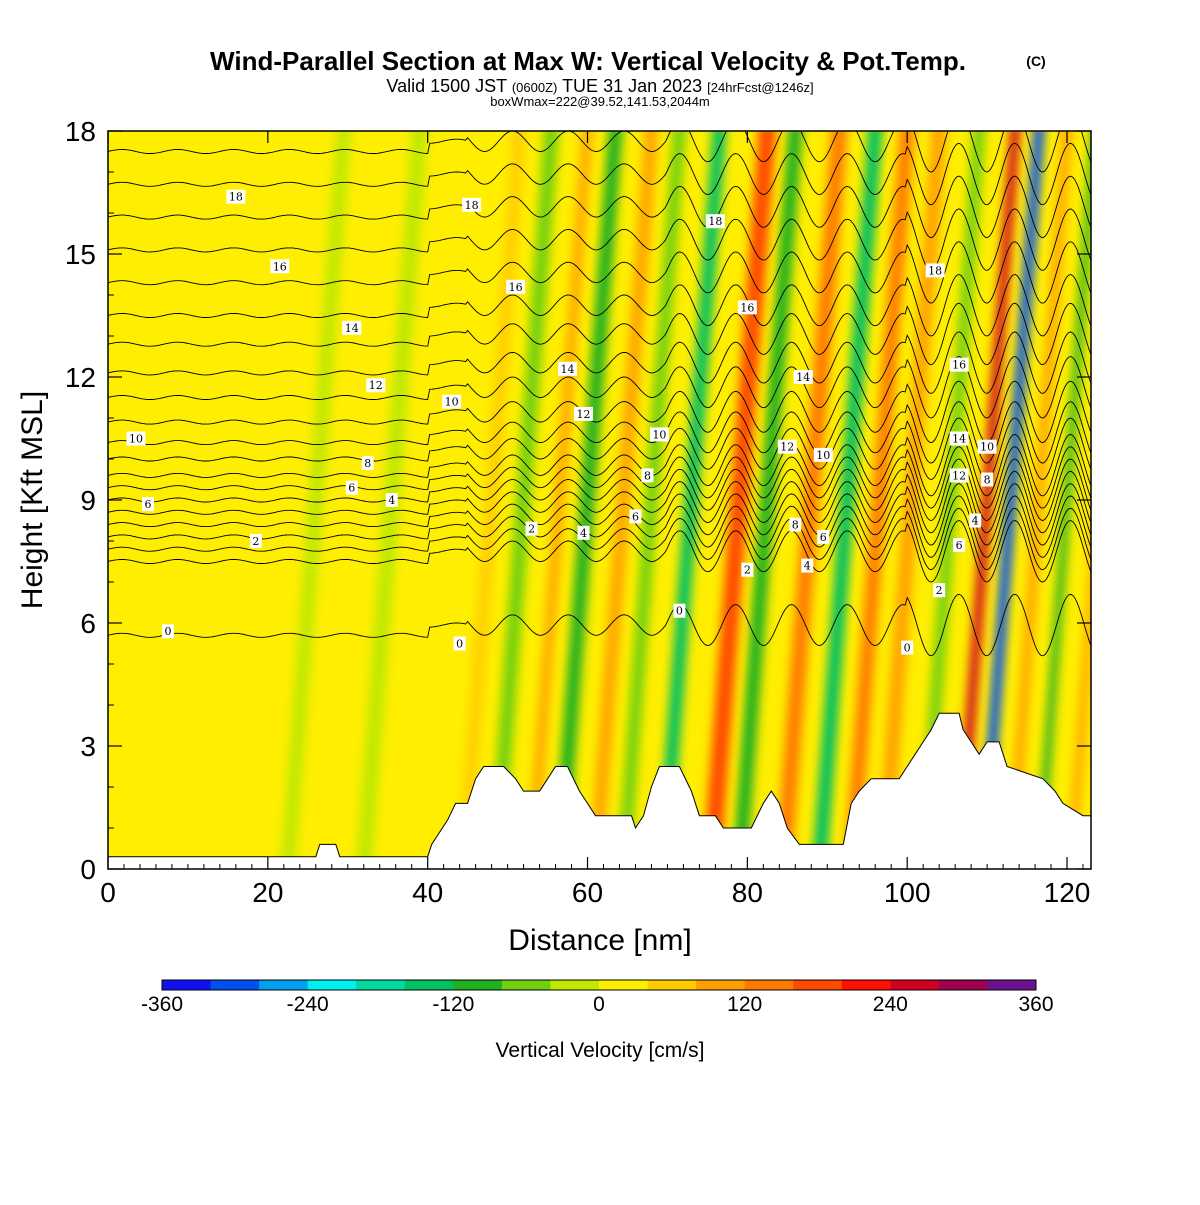 The height and width of the screenshot is (1205, 1200). I want to click on terrain-mask, so click(599, 791).